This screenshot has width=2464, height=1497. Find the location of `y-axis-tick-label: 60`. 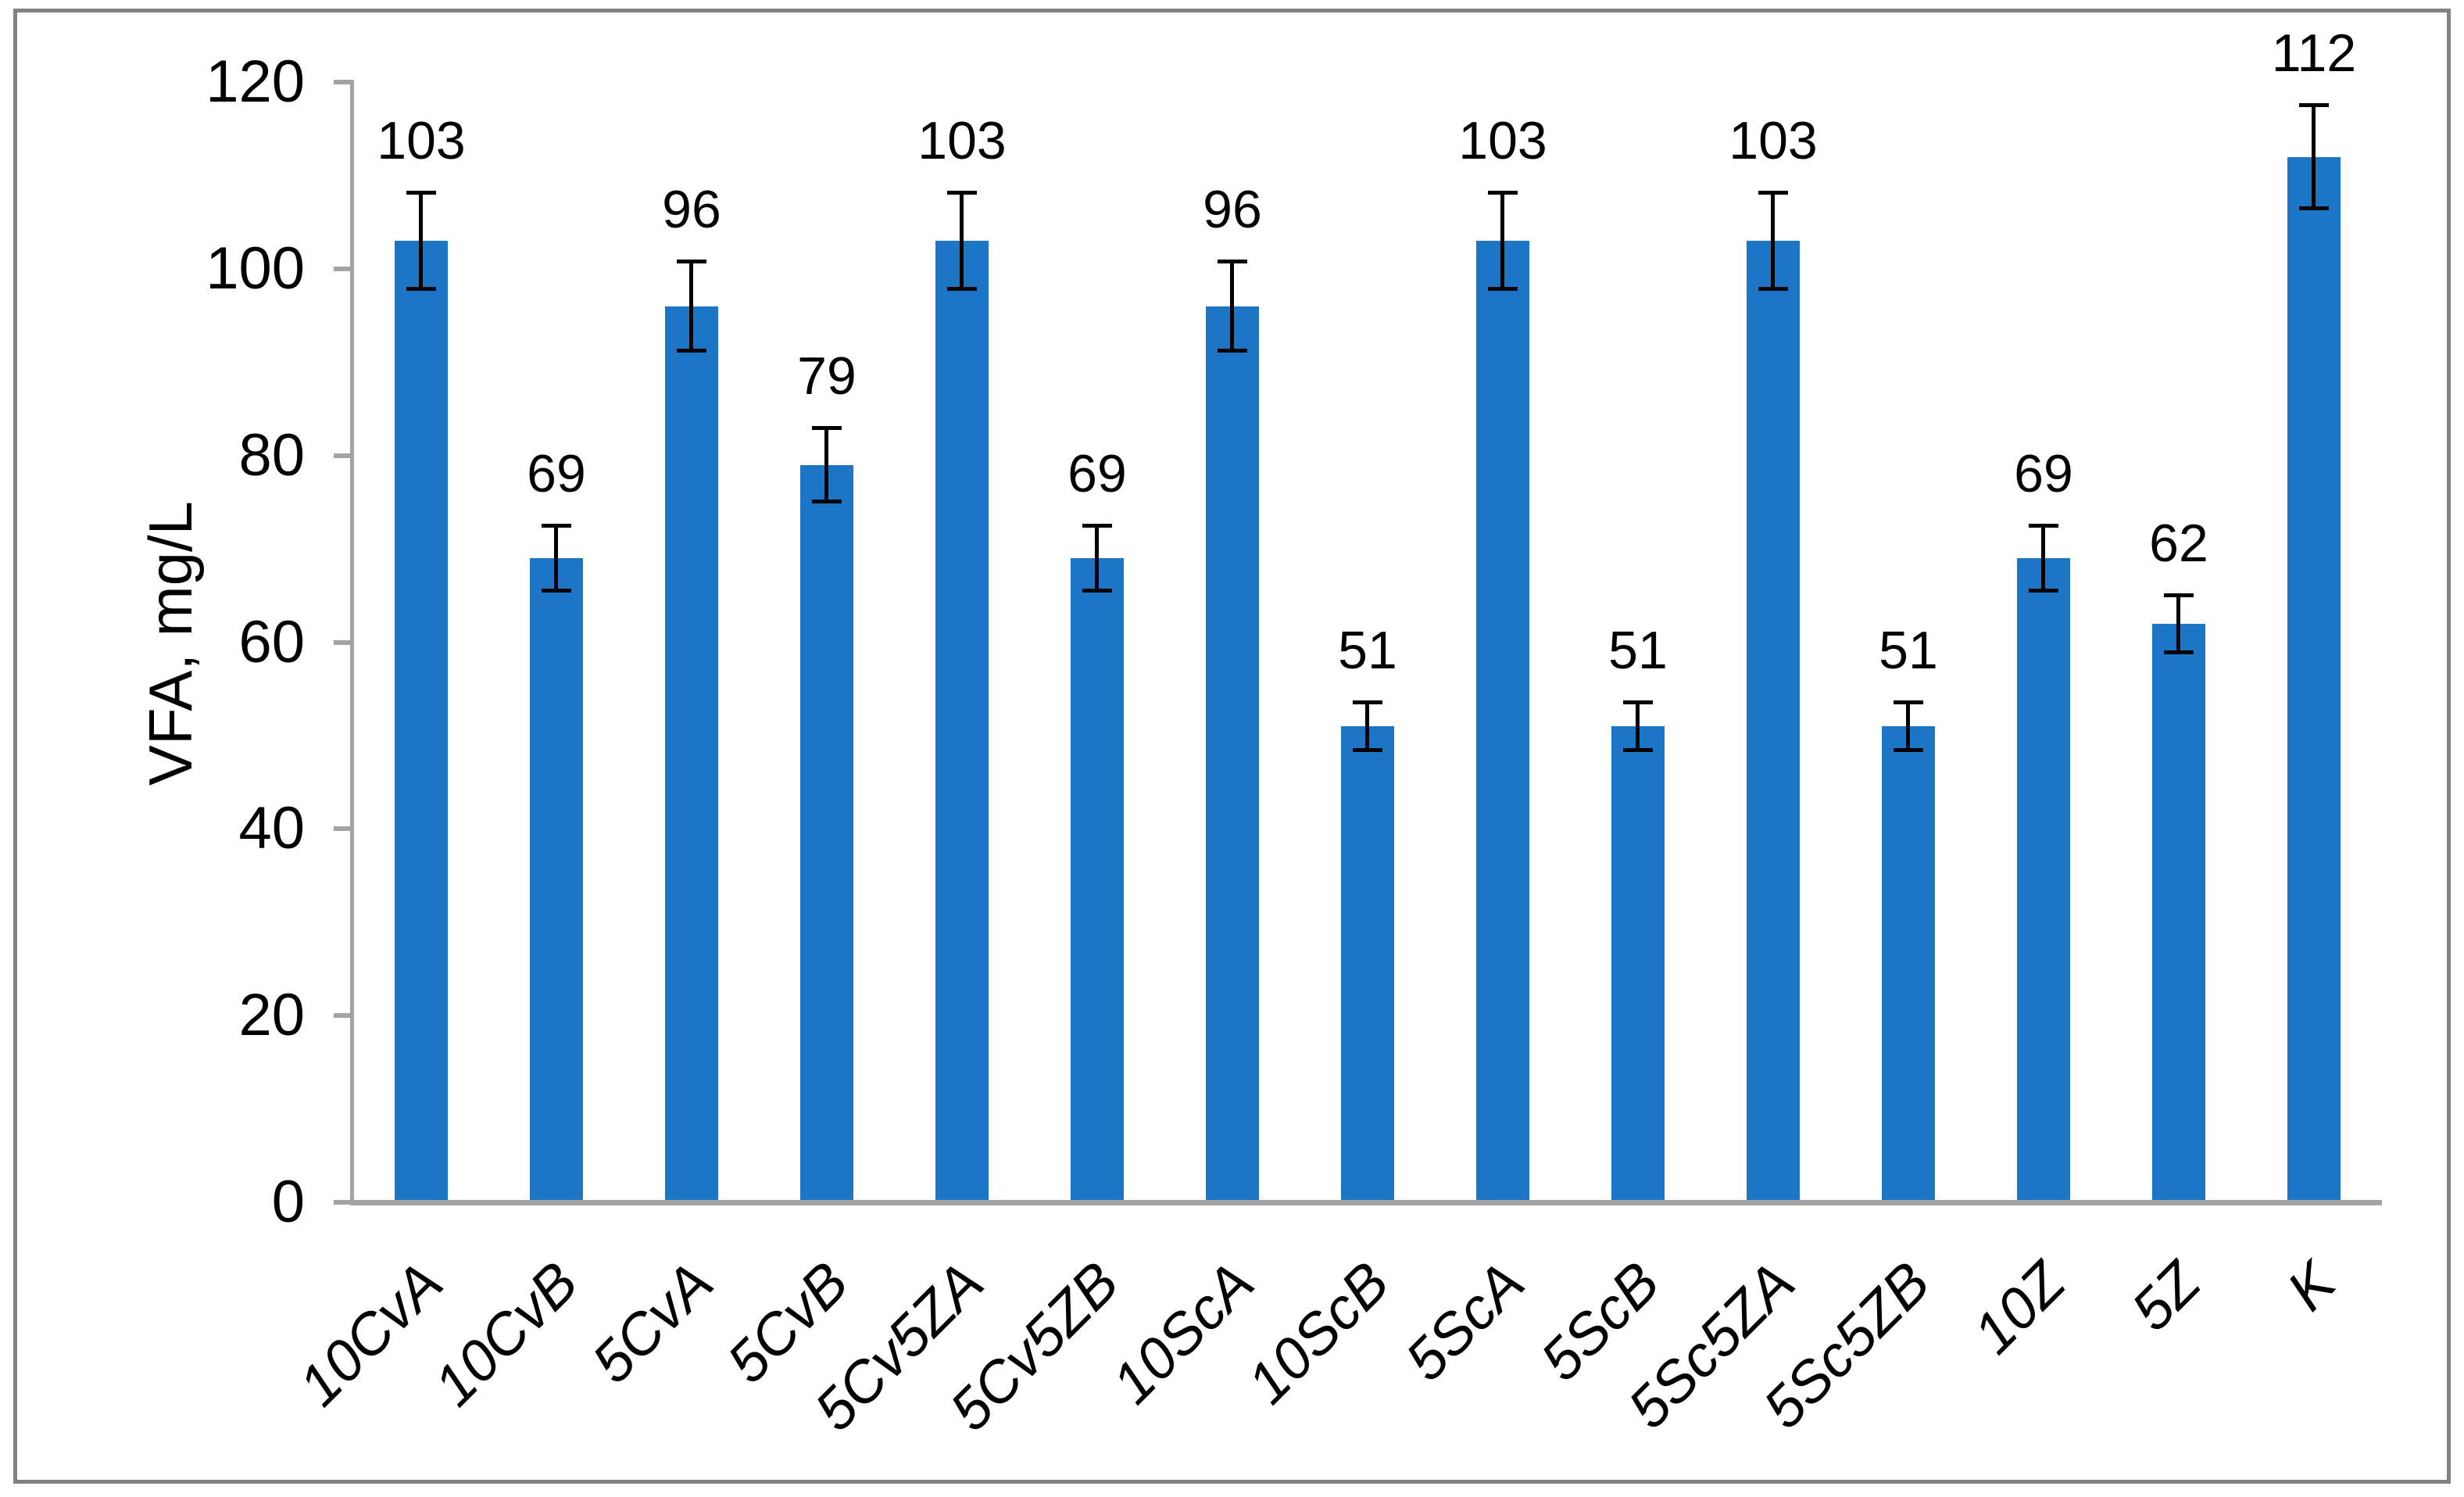

y-axis-tick-label: 60 is located at coordinates (271, 642).